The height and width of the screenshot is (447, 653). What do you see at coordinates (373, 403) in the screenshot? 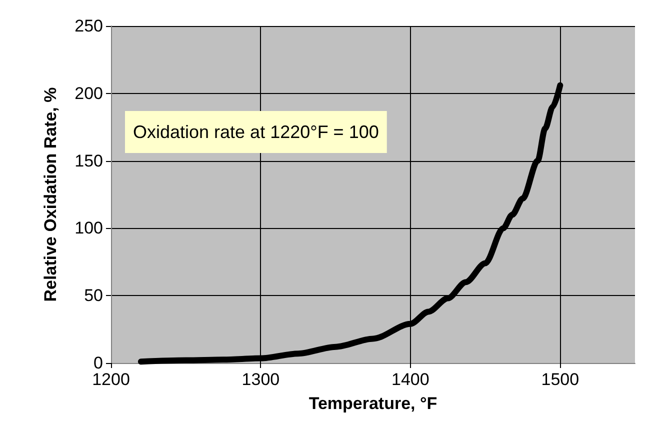
I see `x-axis-title: Temperature, °F` at bounding box center [373, 403].